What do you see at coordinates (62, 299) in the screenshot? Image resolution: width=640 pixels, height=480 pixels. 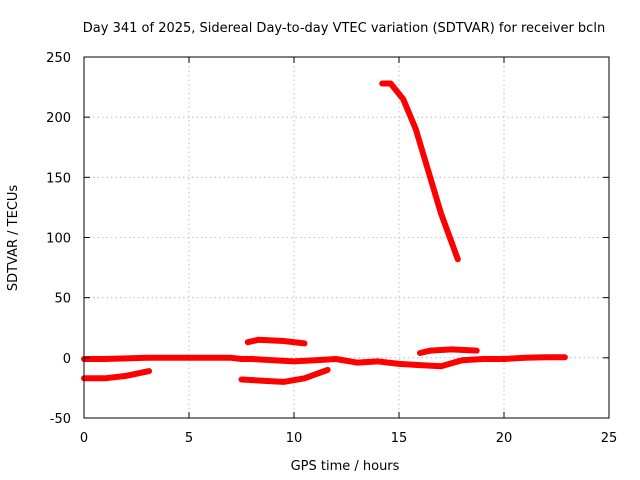 I see `y-tick-label: 50` at bounding box center [62, 299].